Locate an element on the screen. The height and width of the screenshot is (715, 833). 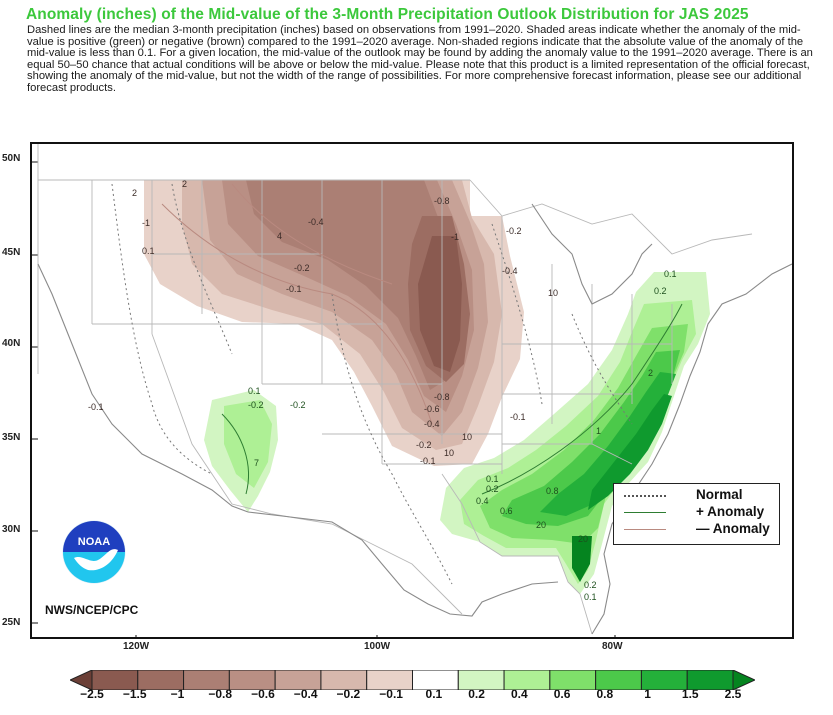
colorbar-tick-label: −0.1 is located at coordinates (391, 694).